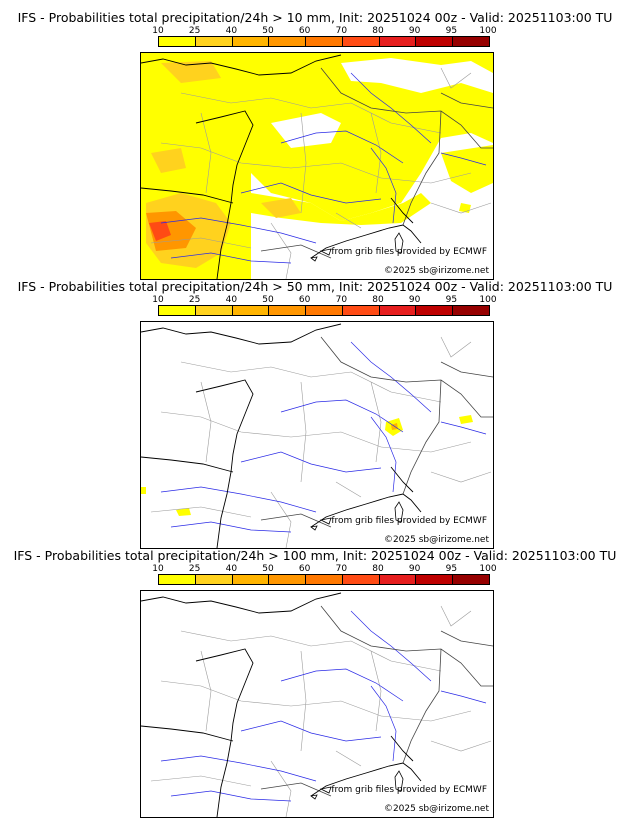 The height and width of the screenshot is (828, 630). What do you see at coordinates (417, 75) in the screenshot?
I see `no-prob-area` at bounding box center [417, 75].